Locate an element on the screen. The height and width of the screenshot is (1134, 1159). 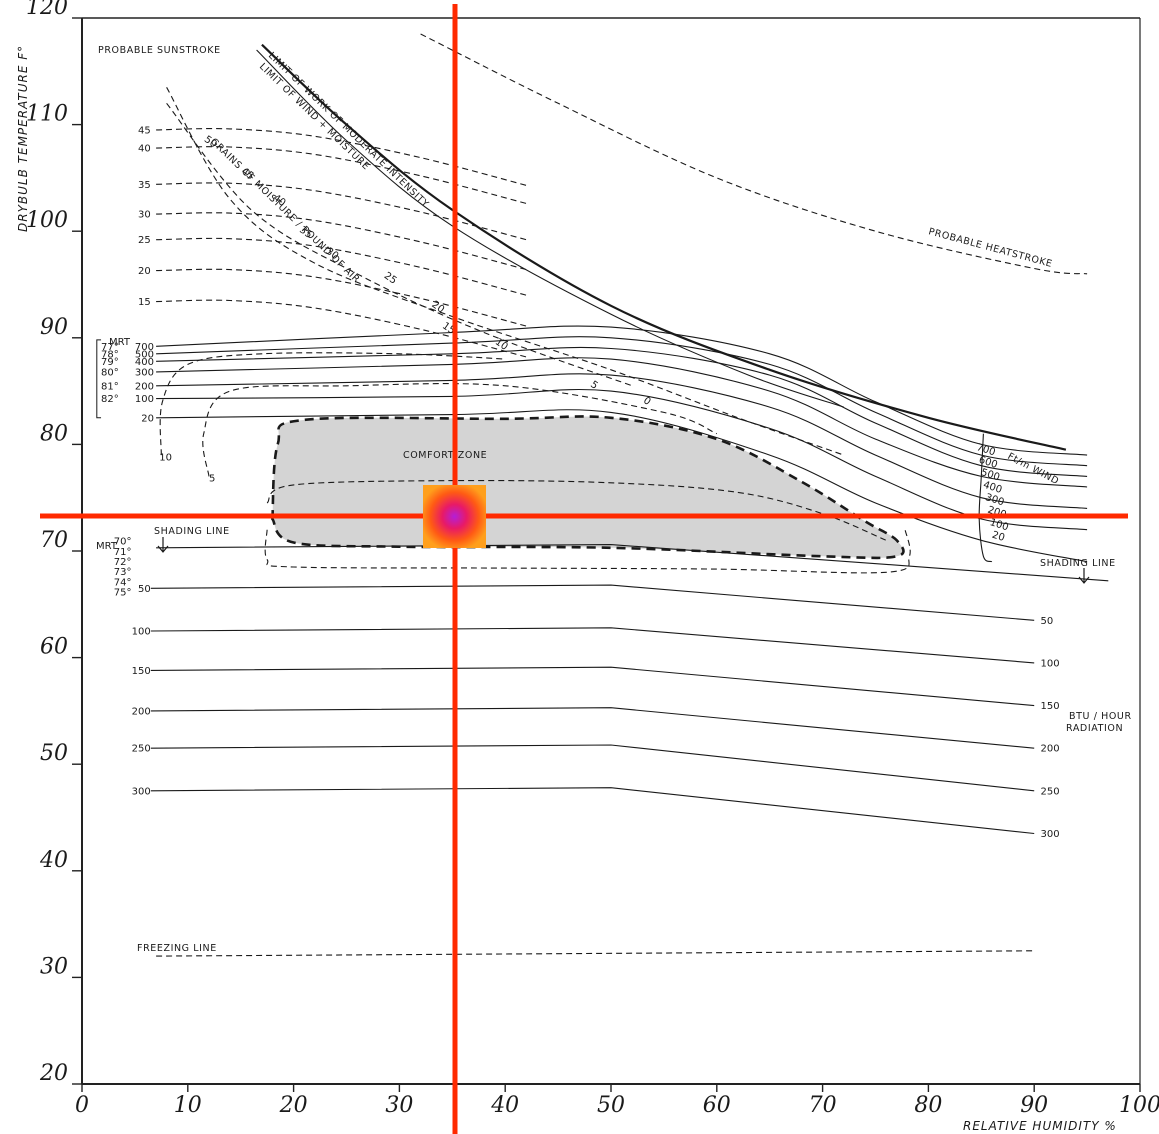
mrt-lower-value: 72° is located at coordinates (123, 562).